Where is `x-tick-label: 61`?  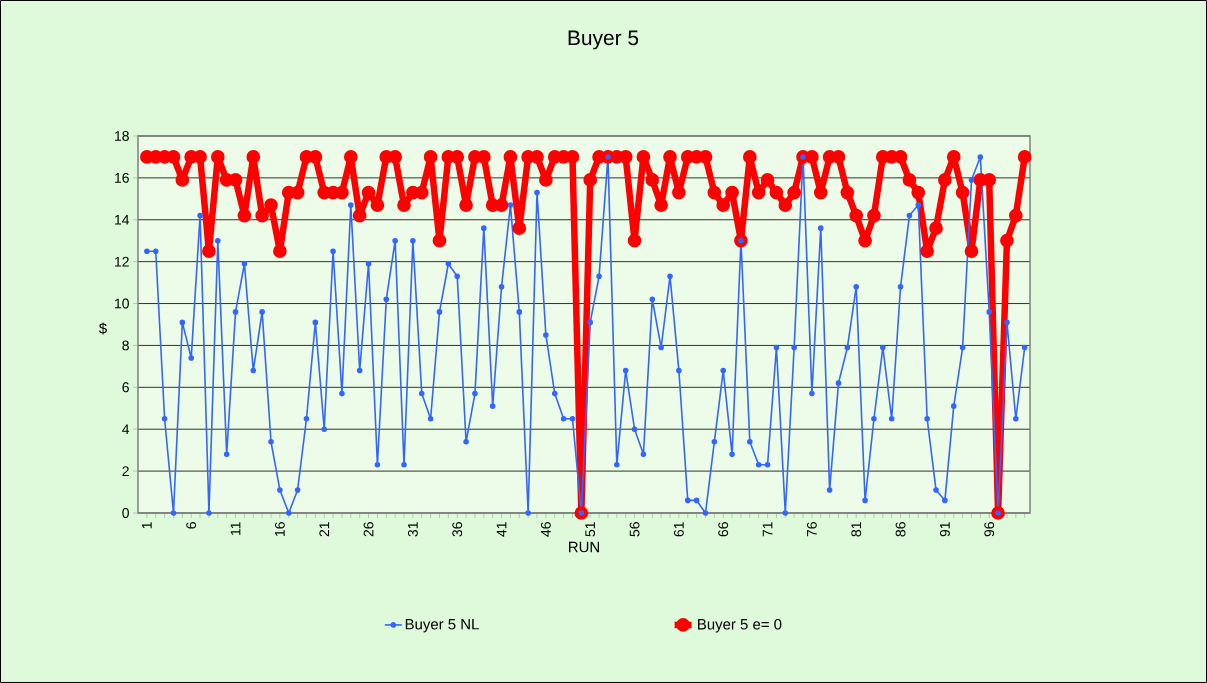
x-tick-label: 61 is located at coordinates (678, 529).